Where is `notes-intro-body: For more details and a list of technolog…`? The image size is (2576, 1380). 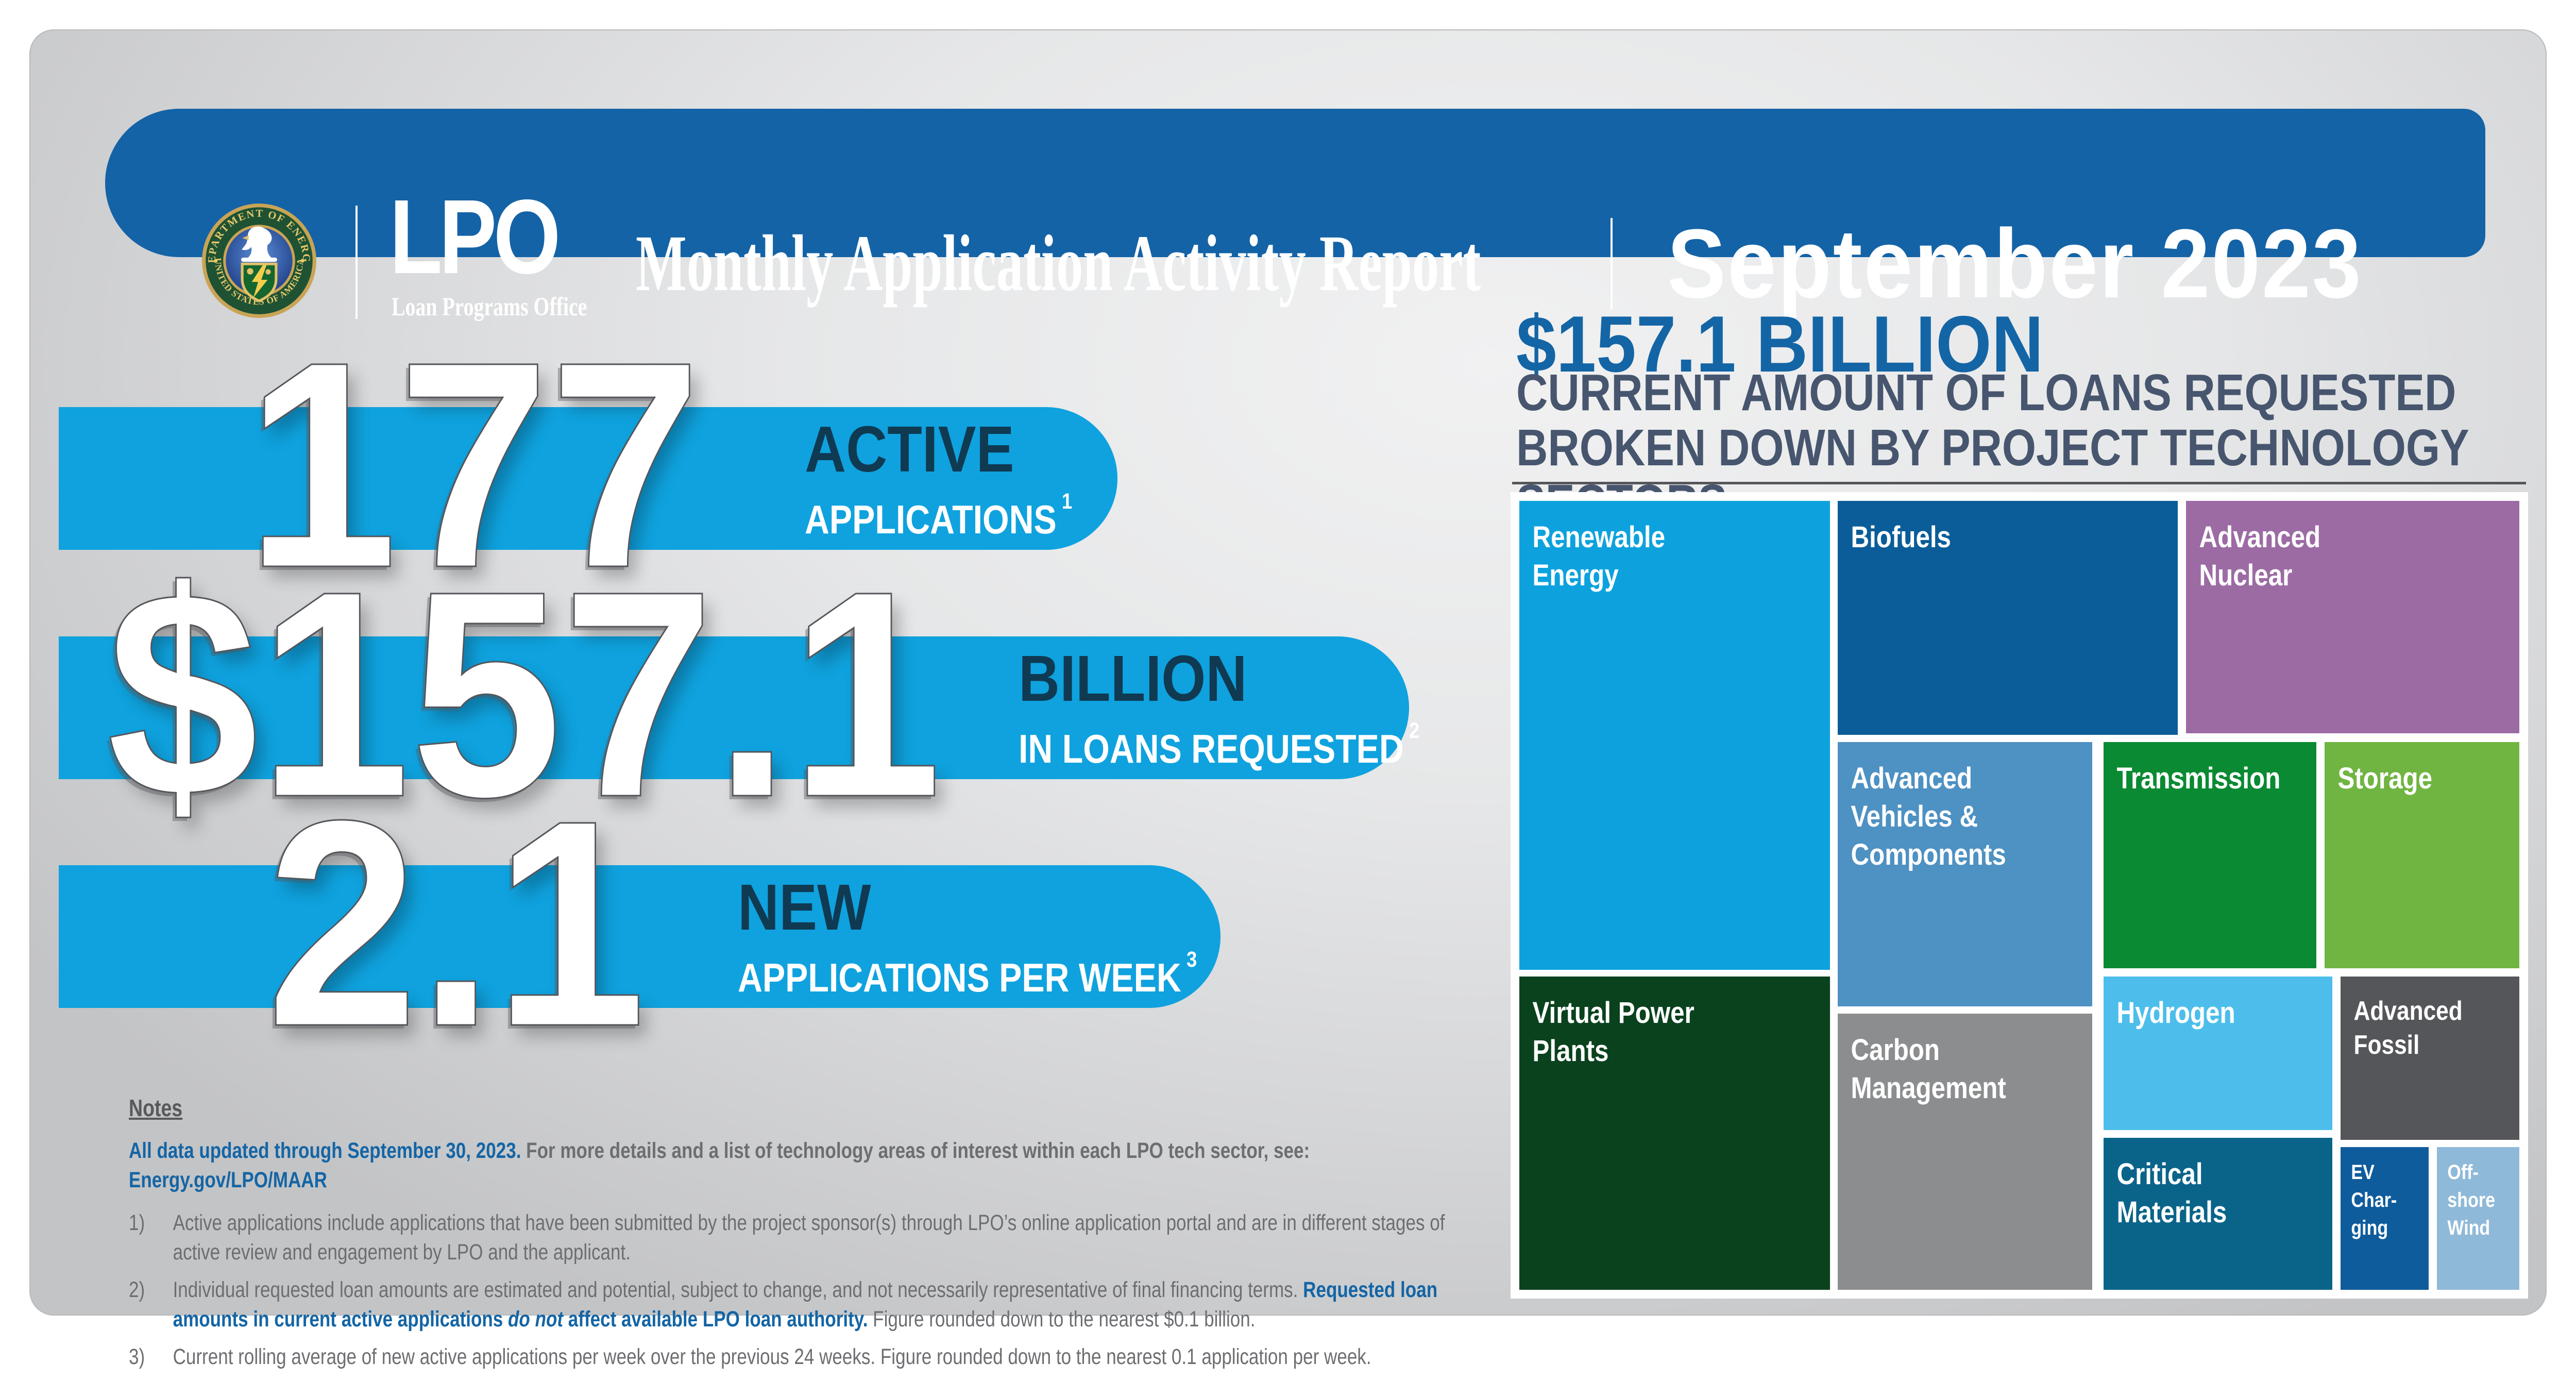
notes-intro-body: For more details and a list of technolog… is located at coordinates (915, 1150).